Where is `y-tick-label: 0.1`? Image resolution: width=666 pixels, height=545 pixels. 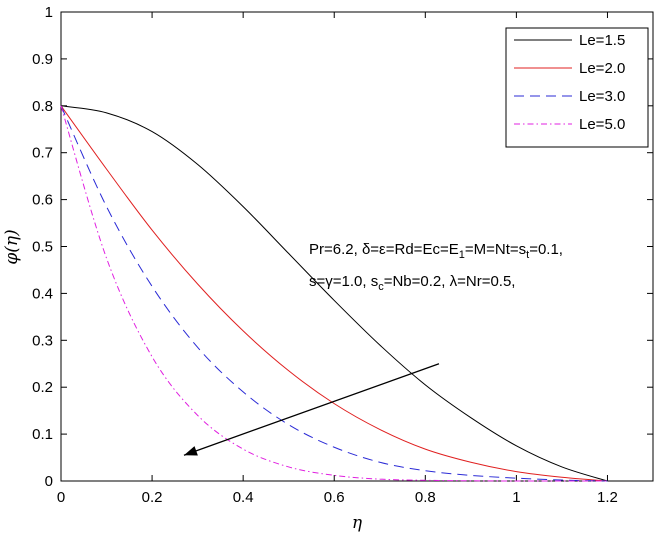 y-tick-label: 0.1 is located at coordinates (42, 434).